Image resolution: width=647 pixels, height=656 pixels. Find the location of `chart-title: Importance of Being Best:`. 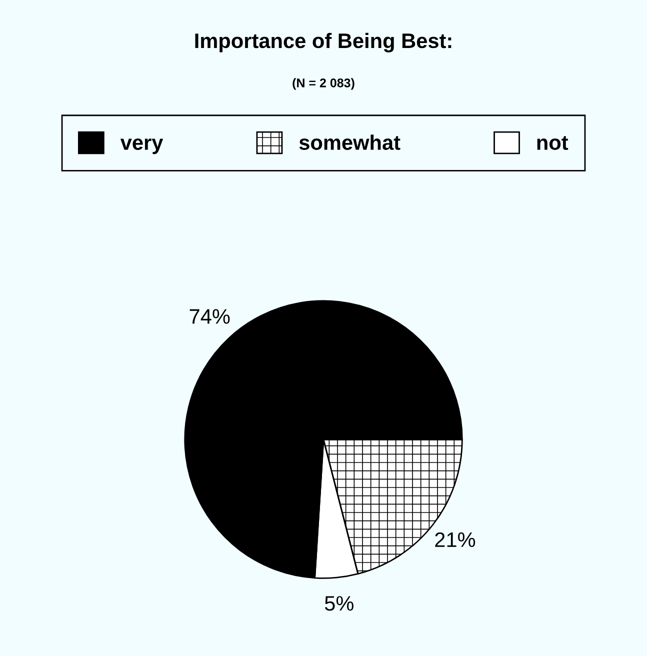

chart-title: Importance of Being Best: is located at coordinates (323, 42).